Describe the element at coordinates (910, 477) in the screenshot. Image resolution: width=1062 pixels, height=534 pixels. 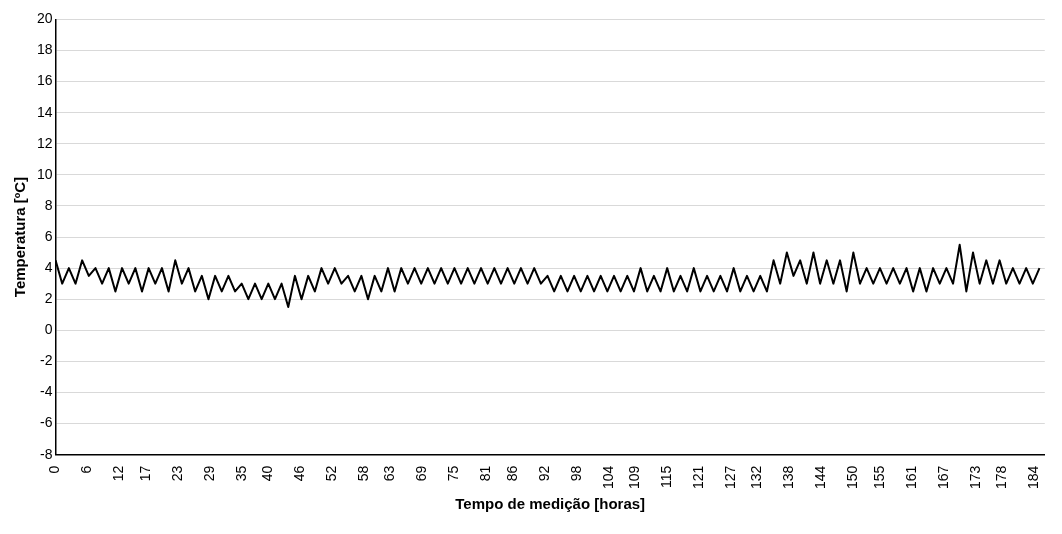
I see `x-tick-label: 161` at that location.